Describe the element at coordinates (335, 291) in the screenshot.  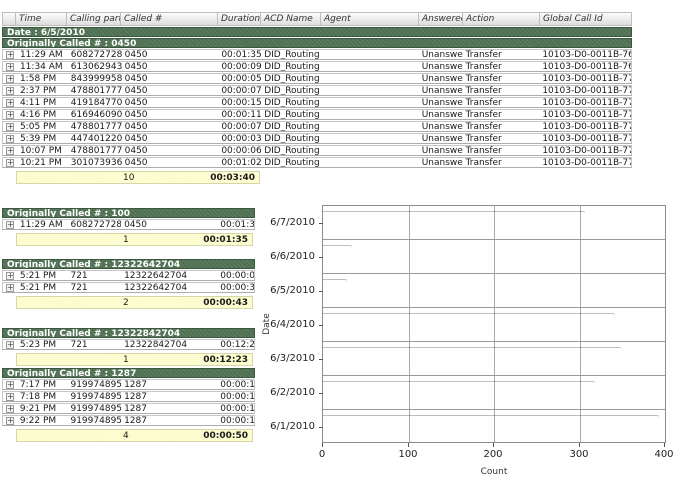
I see `bar-6-5-2010` at that location.